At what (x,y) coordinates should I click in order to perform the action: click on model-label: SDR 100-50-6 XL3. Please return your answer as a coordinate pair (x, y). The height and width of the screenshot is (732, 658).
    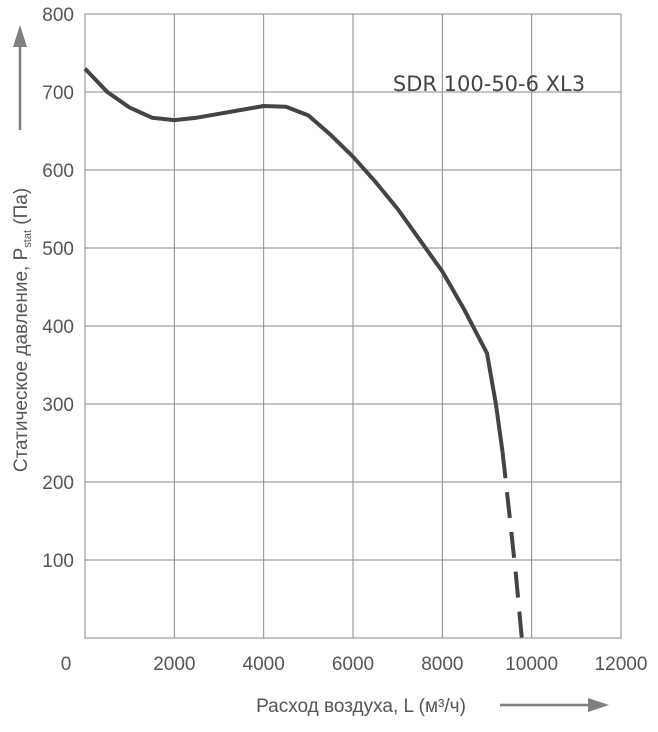
    Looking at the image, I should click on (489, 84).